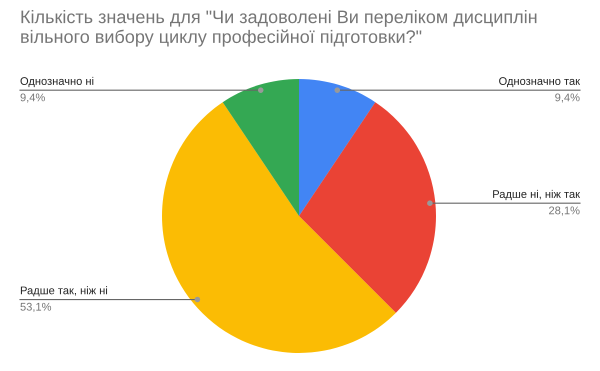 The width and height of the screenshot is (600, 371). What do you see at coordinates (64, 291) in the screenshot?
I see `slice-label: Радше так, ніж ні` at bounding box center [64, 291].